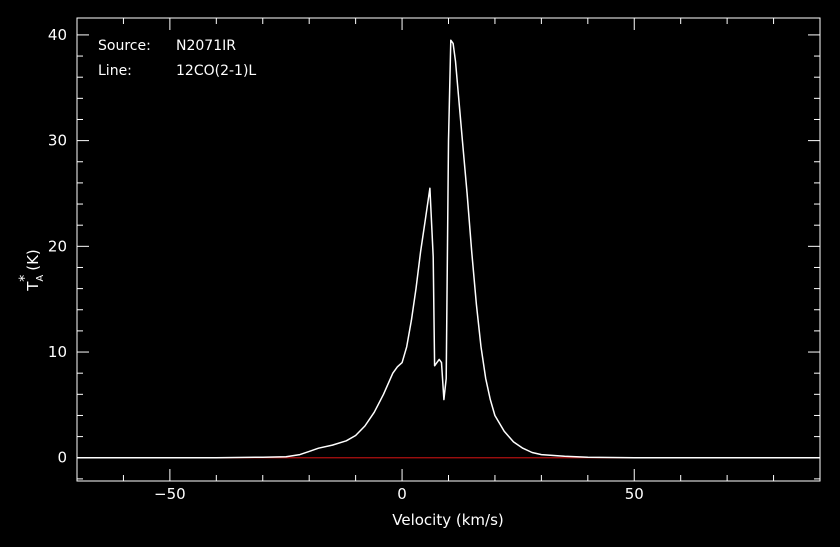 The height and width of the screenshot is (547, 840). Describe the element at coordinates (25, 278) in the screenshot. I see `y-axis-label-sup: *` at that location.